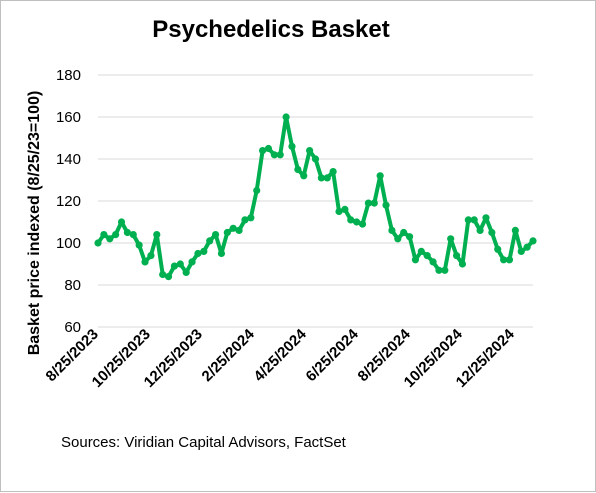  Describe the element at coordinates (68, 117) in the screenshot. I see `y-tick-label: 160` at that location.